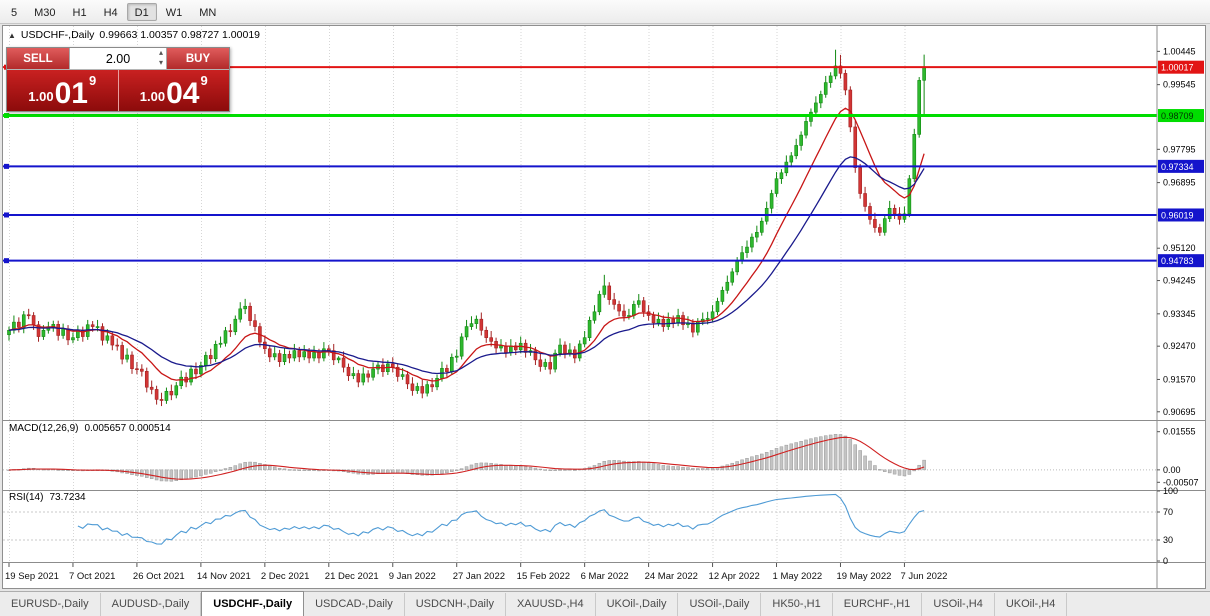 The width and height of the screenshot is (1210, 616). I want to click on price-badge-0.97334, so click(1181, 166).